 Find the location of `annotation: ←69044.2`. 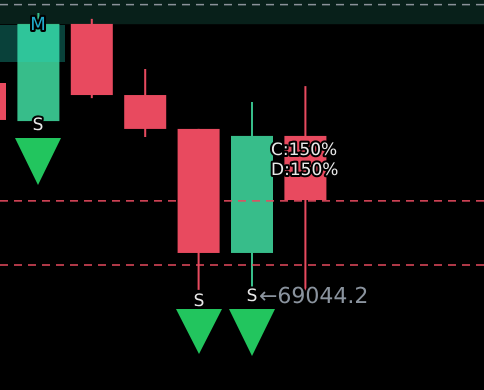

annotation: ←69044.2 is located at coordinates (313, 296).